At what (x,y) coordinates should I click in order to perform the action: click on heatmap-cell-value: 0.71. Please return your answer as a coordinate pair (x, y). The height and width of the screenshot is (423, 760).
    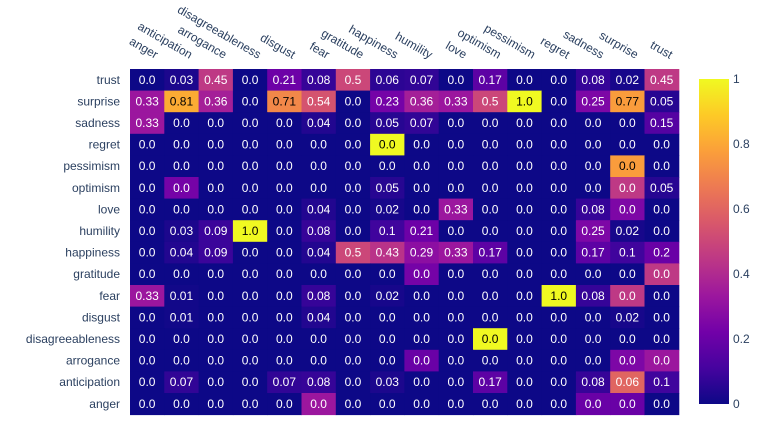
    Looking at the image, I should click on (285, 101).